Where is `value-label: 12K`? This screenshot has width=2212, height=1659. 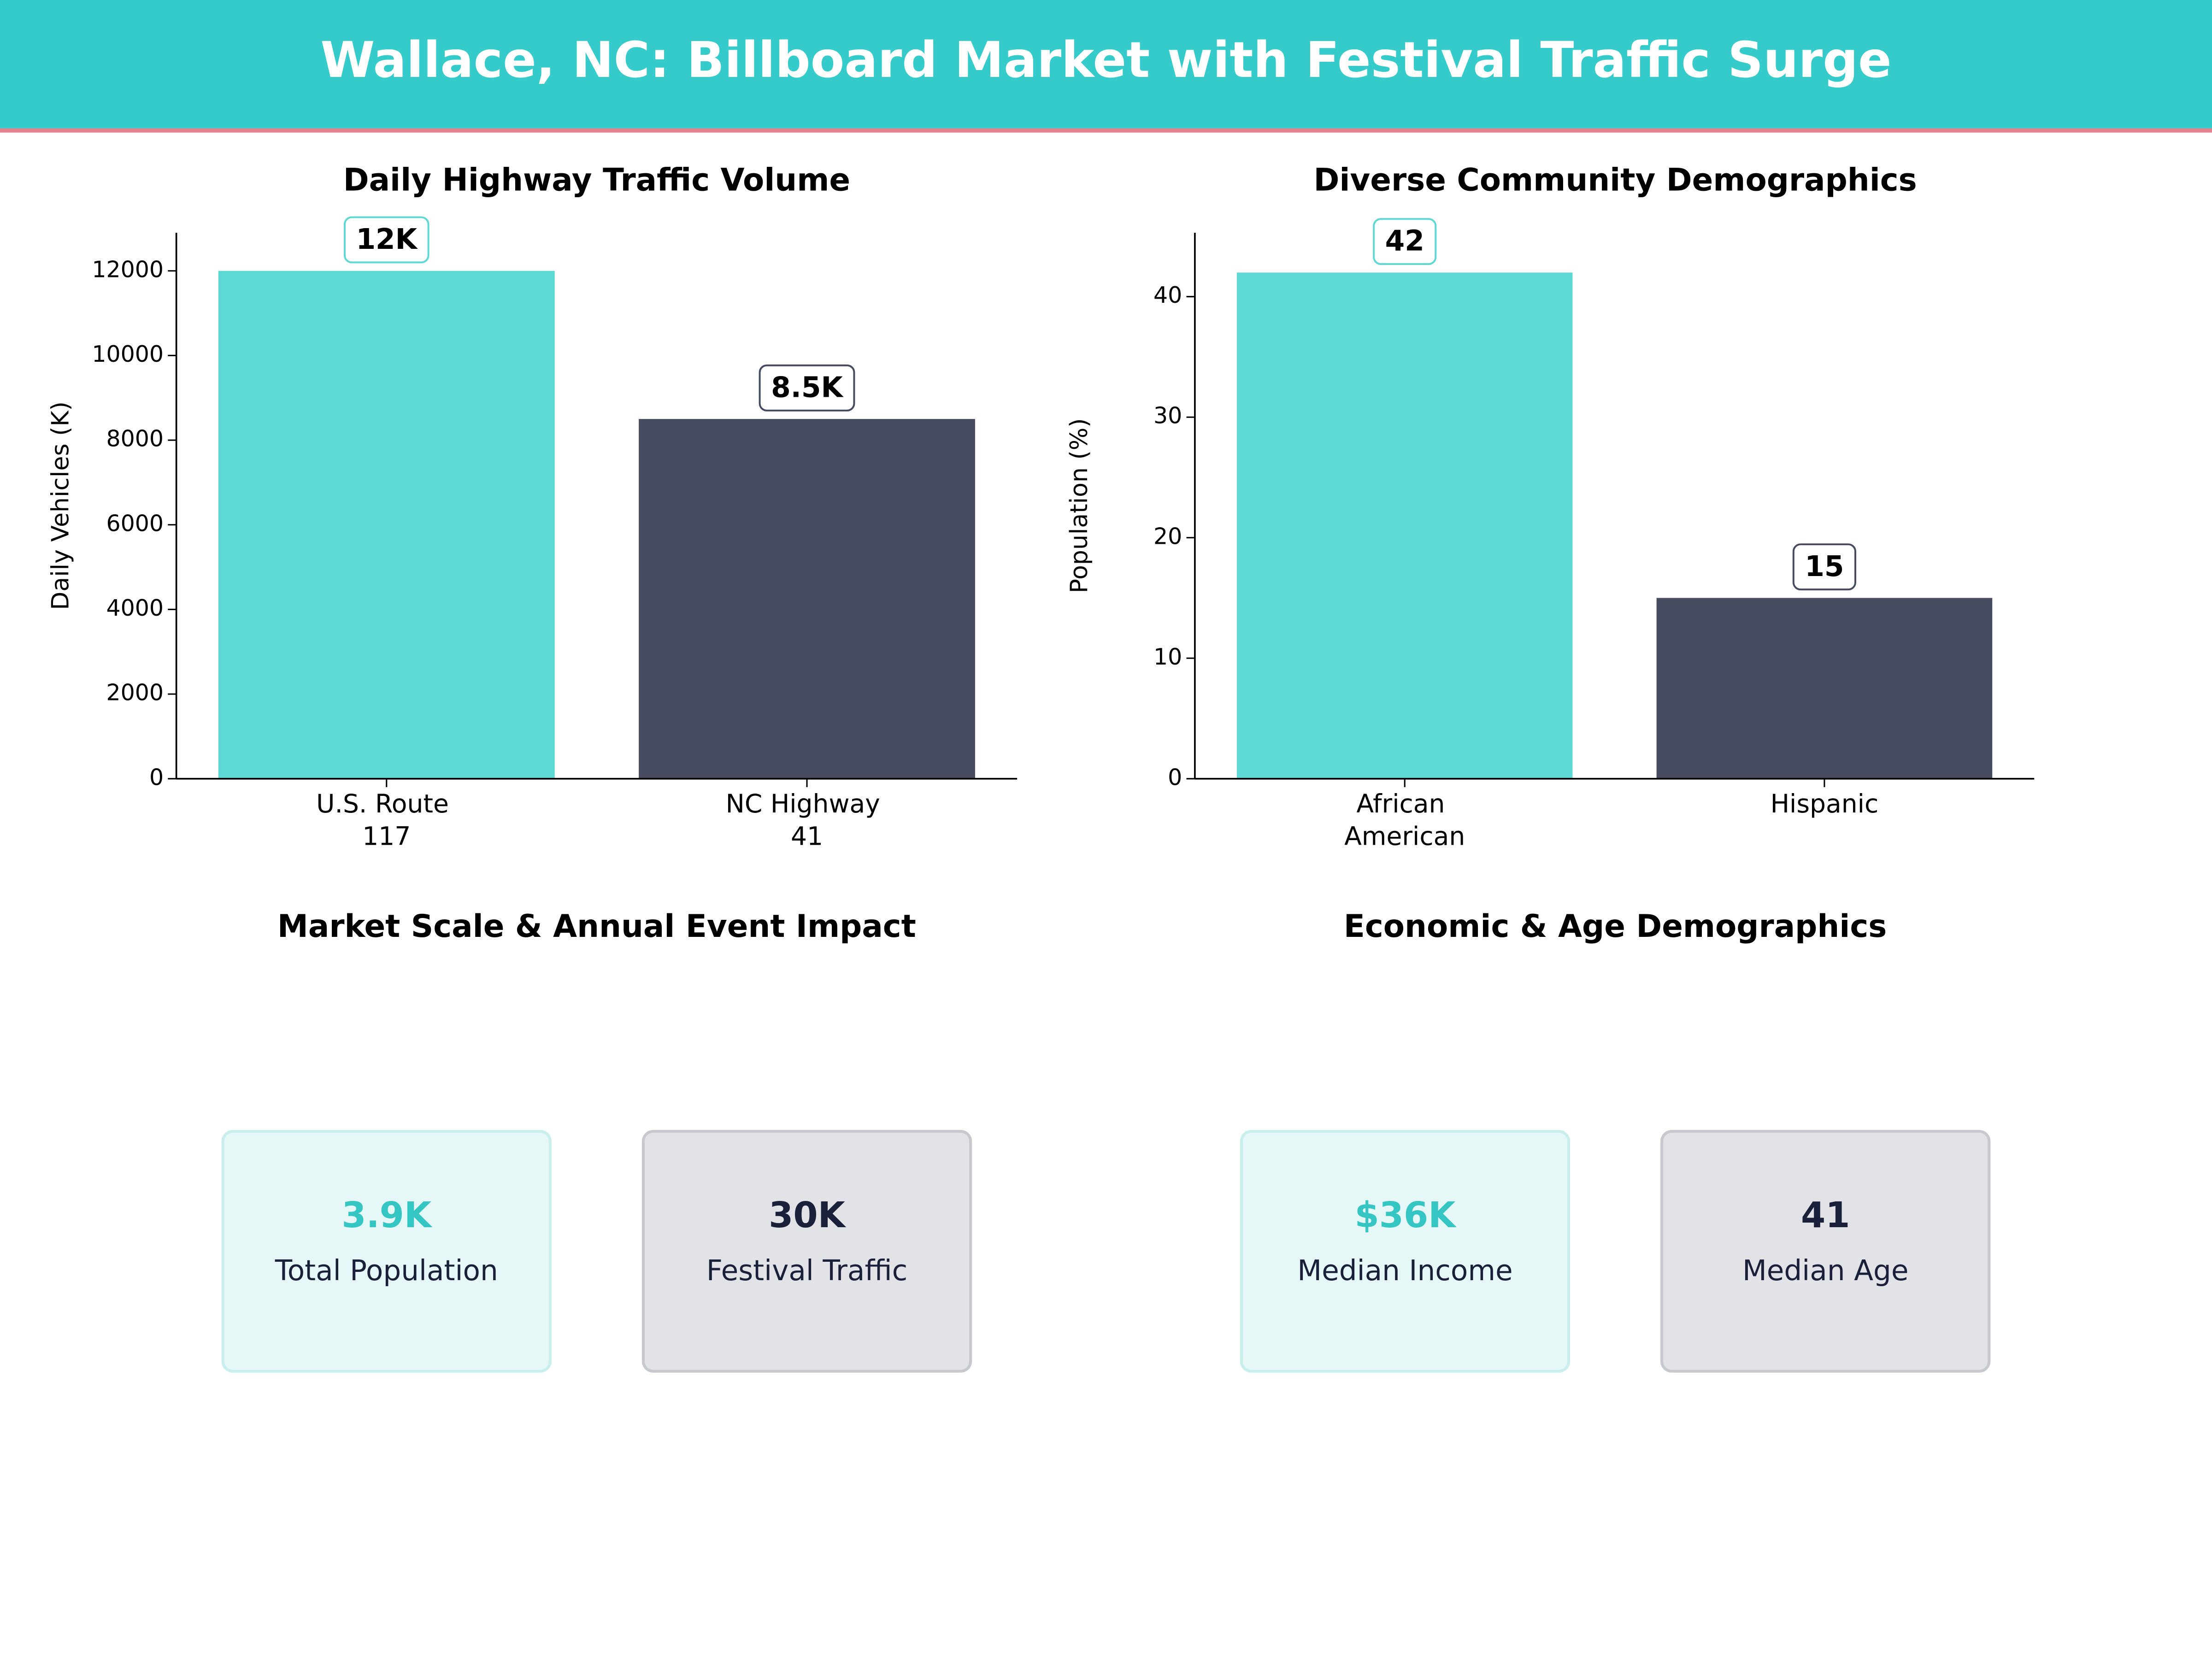
value-label: 12K is located at coordinates (387, 239).